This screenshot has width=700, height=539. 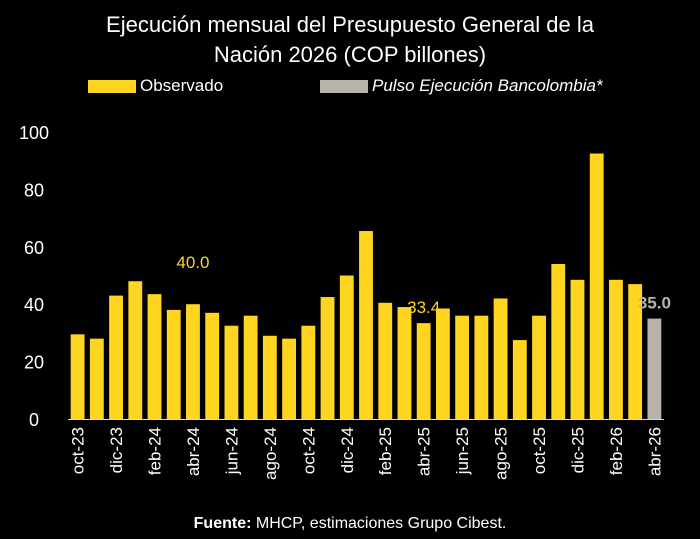 What do you see at coordinates (78, 450) in the screenshot?
I see `x-tick-label: oct-23` at bounding box center [78, 450].